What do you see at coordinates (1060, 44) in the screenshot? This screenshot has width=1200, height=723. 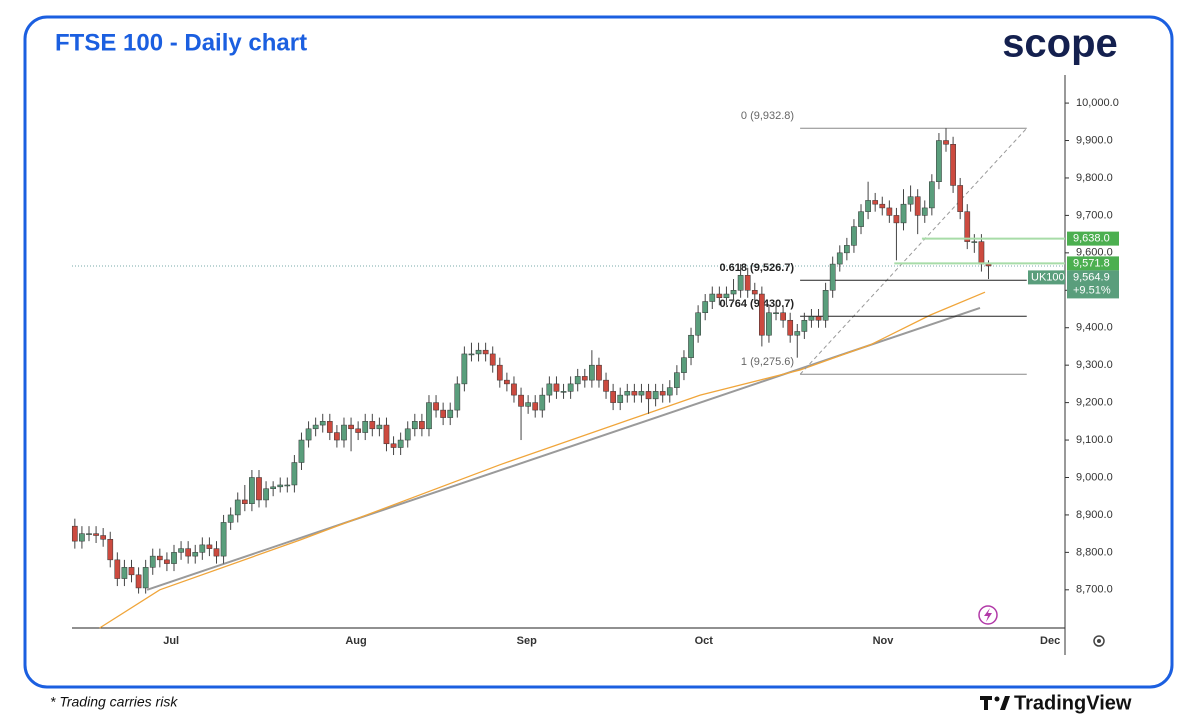 I see `brand-logo: scope` at bounding box center [1060, 44].